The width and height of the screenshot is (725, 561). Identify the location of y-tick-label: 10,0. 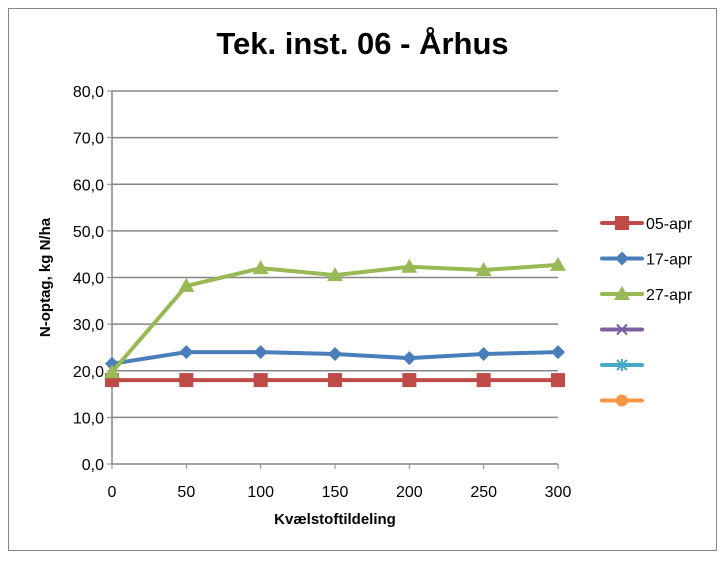
(88, 418).